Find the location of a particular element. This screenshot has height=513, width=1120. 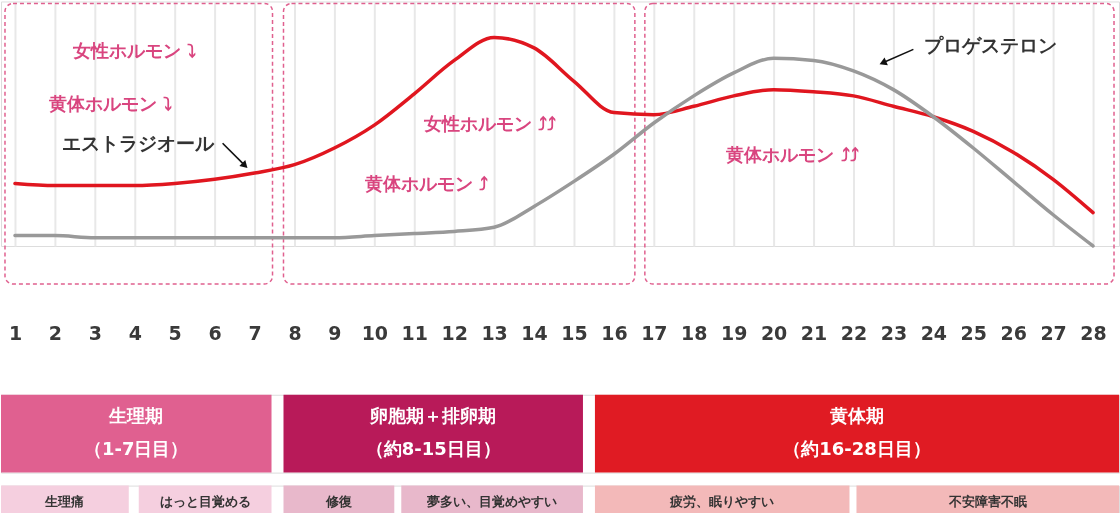

x-tick-label: 6 is located at coordinates (215, 333).